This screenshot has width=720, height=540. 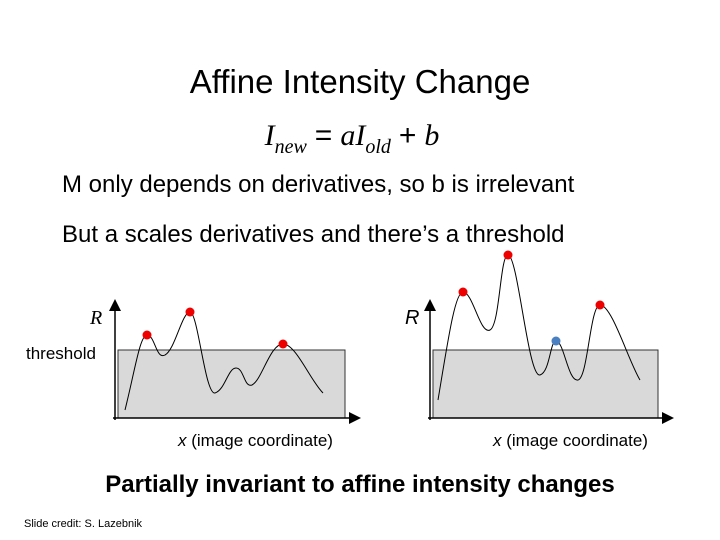 I want to click on formula: Inew = aIold + b, so click(x=352, y=138).